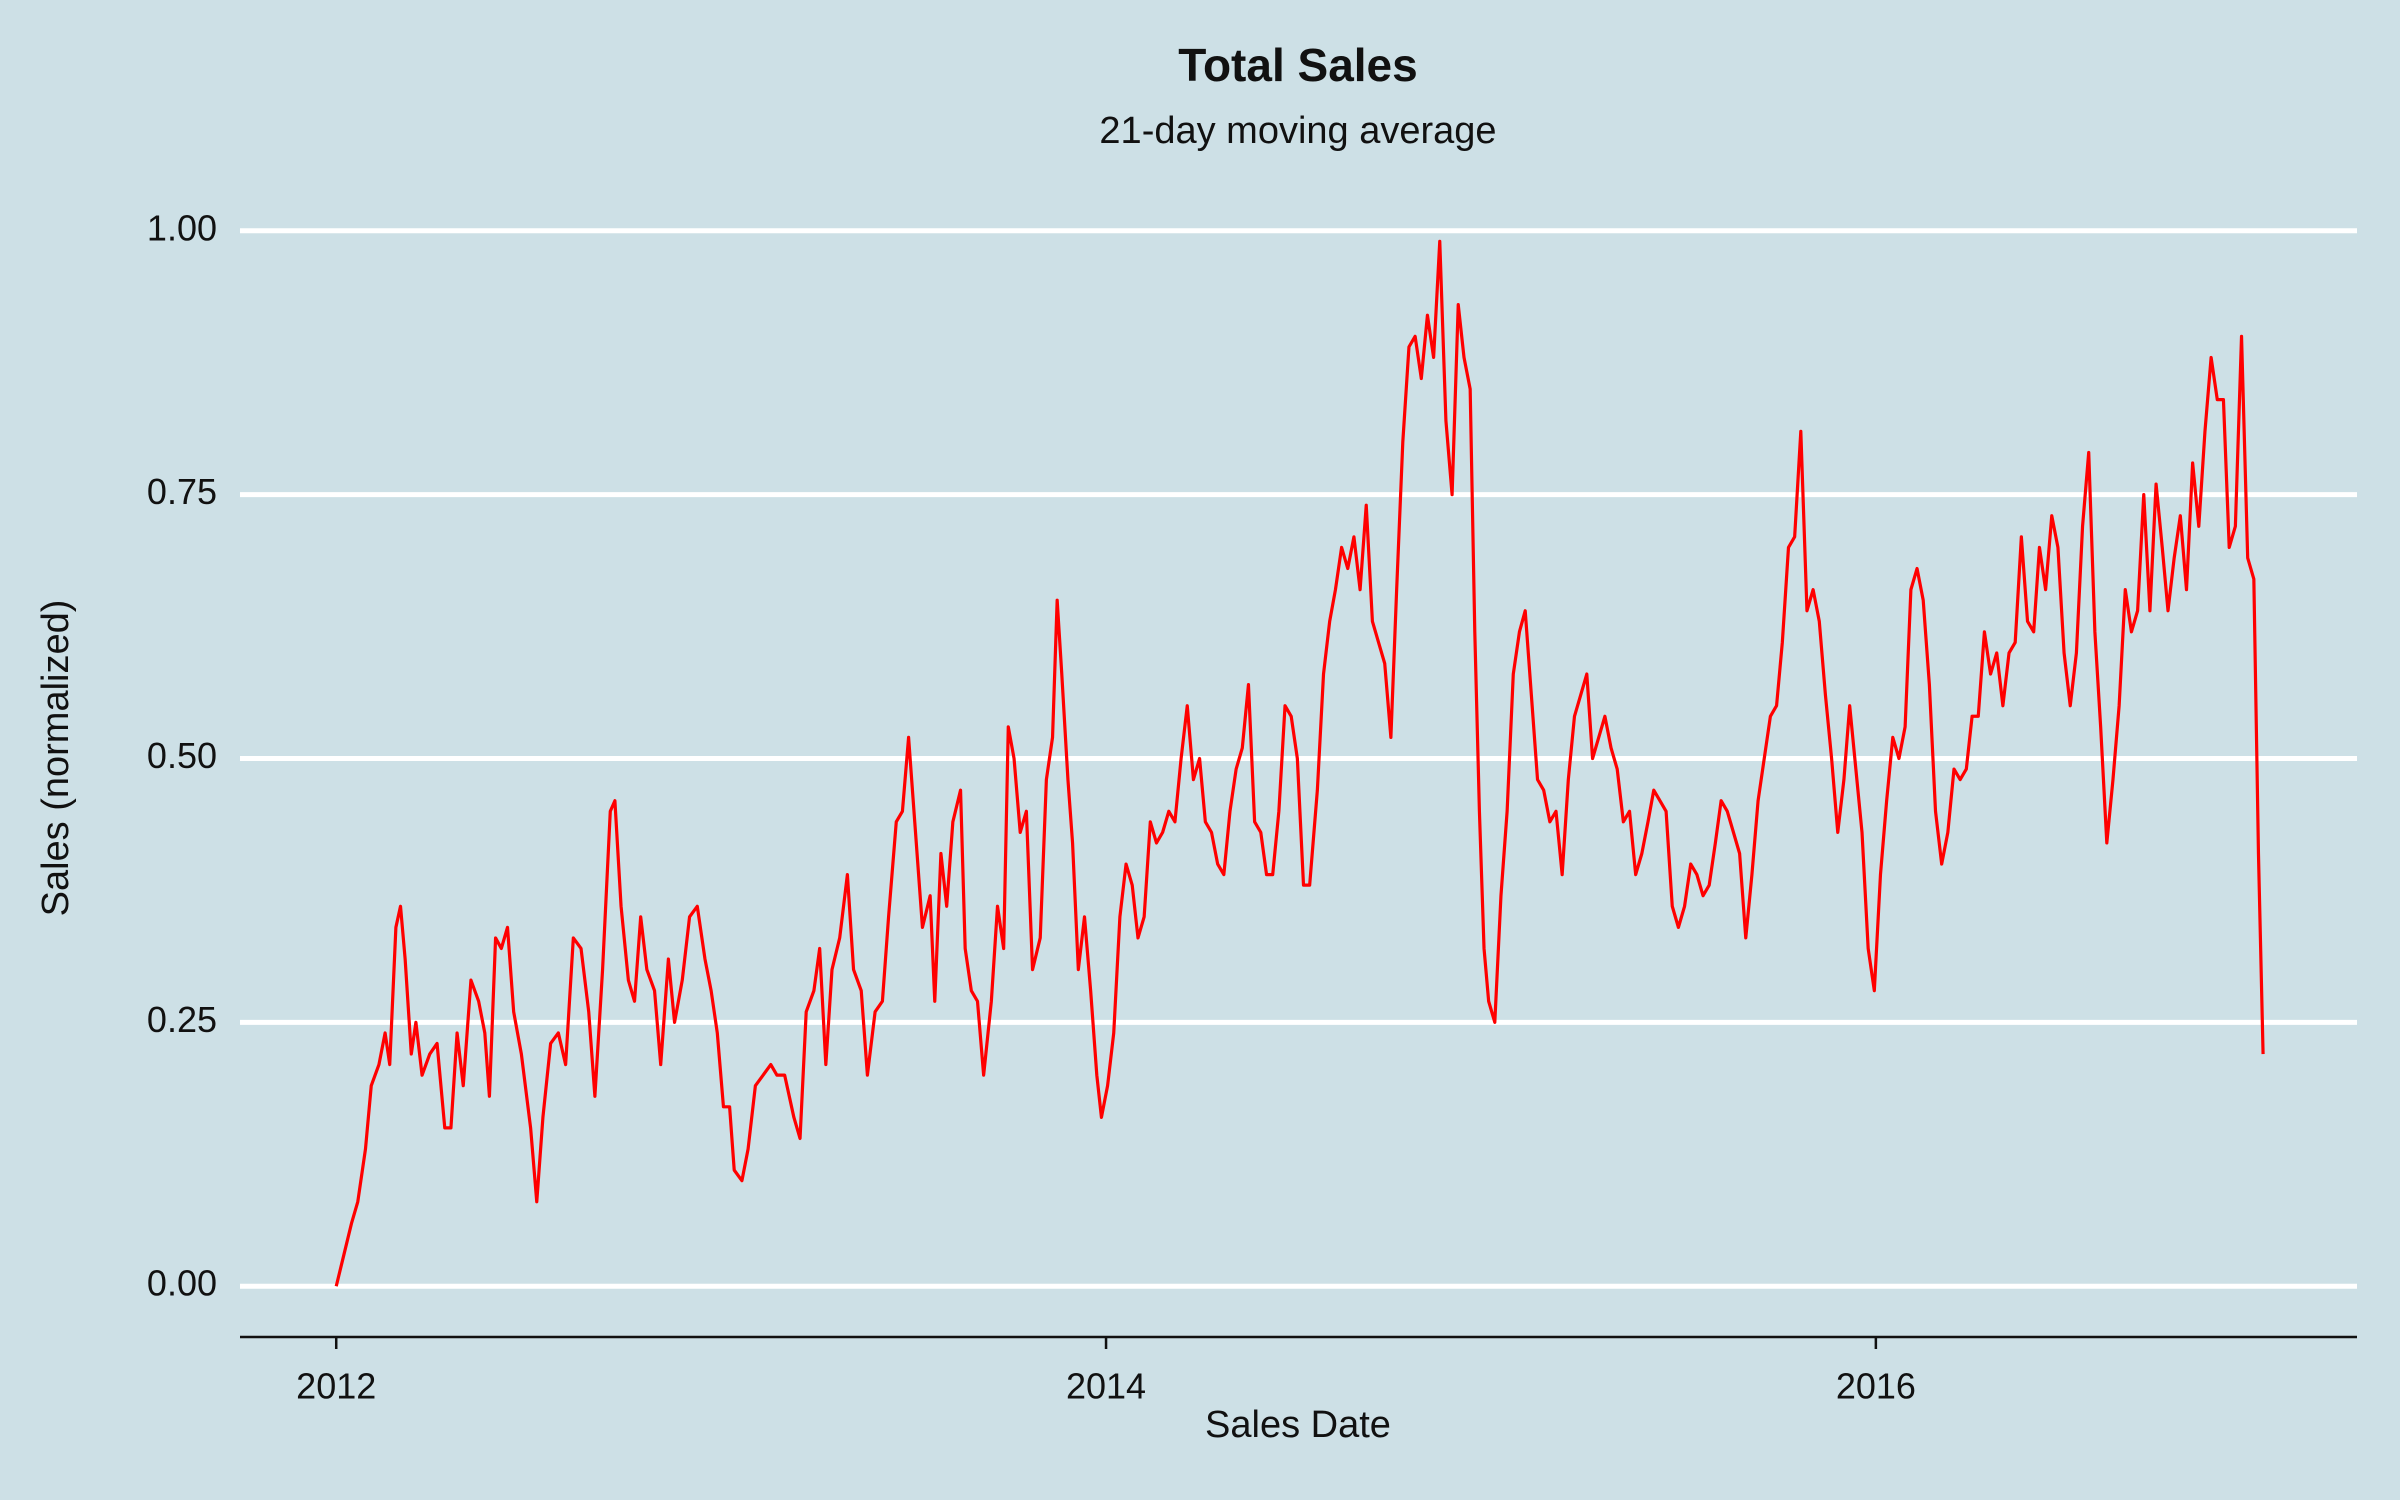  What do you see at coordinates (1297, 65) in the screenshot?
I see `chart-title: Total Sales` at bounding box center [1297, 65].